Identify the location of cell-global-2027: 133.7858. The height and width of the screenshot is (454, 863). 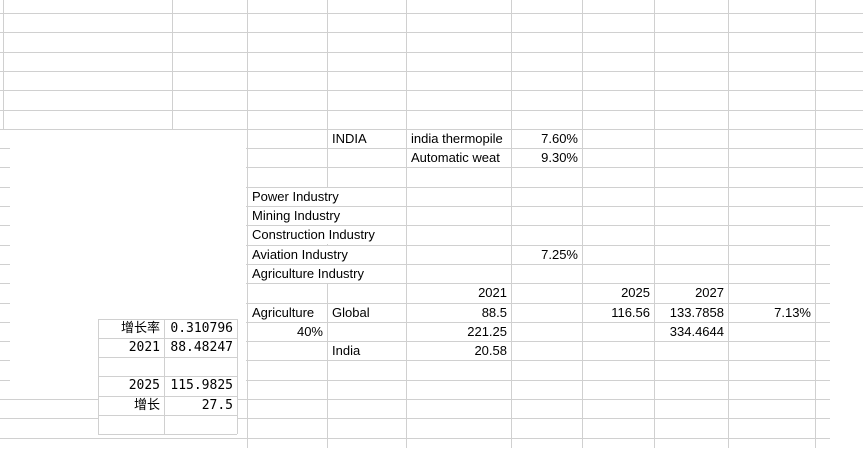
(691, 312).